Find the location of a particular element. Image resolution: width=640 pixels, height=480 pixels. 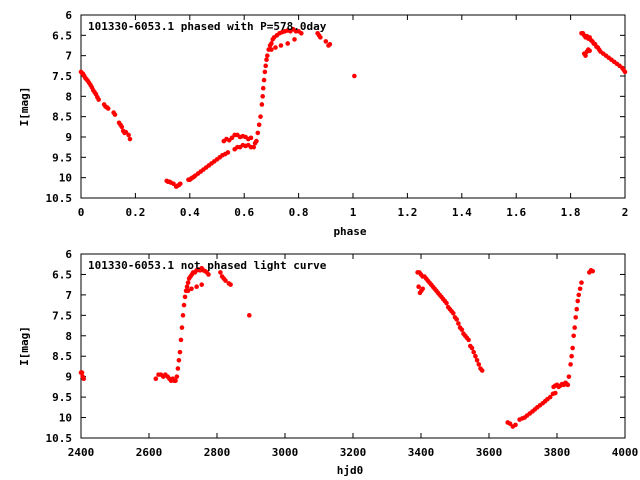

chart-0-y-tick-label: 8.5 is located at coordinates (62, 117).